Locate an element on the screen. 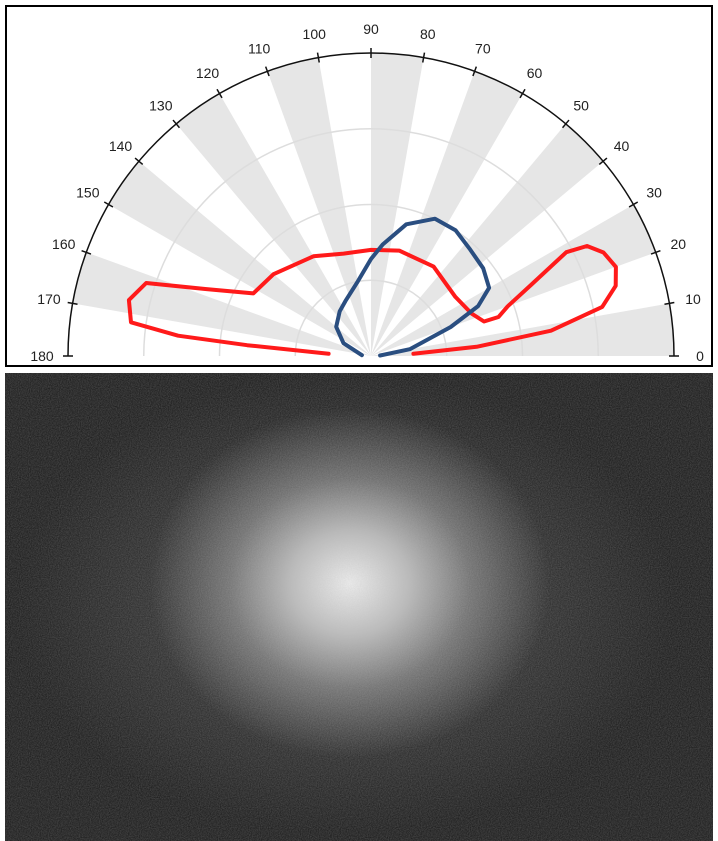 This screenshot has height=841, width=718. angular-tick-label: 60 is located at coordinates (535, 73).